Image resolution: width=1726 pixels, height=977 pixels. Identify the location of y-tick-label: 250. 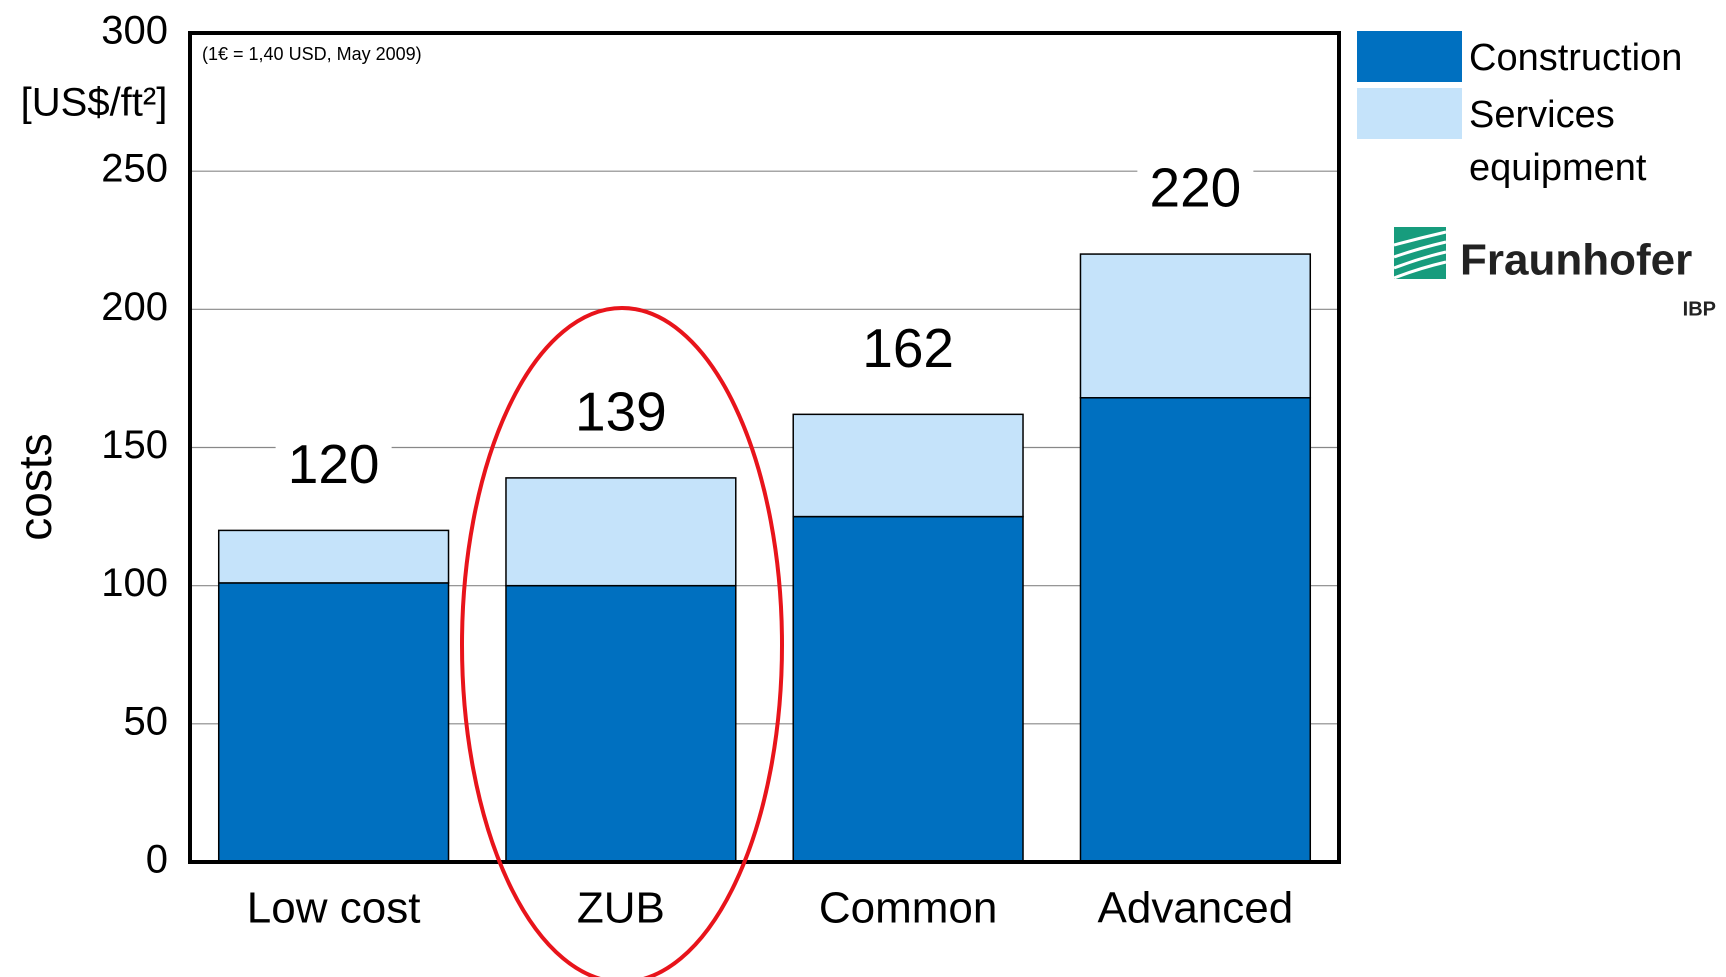
(134, 169).